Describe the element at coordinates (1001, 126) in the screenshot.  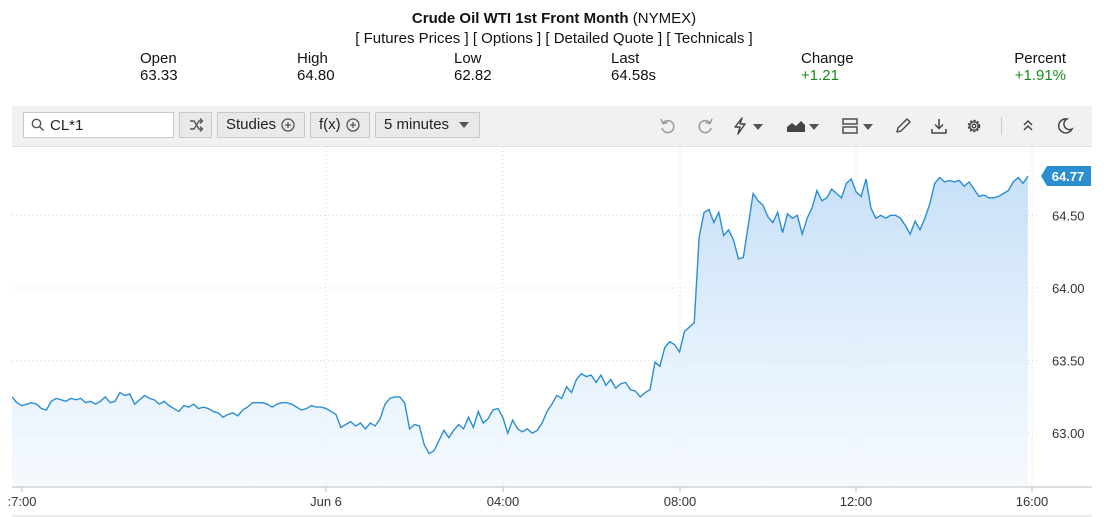
I see `toolbar-separator` at that location.